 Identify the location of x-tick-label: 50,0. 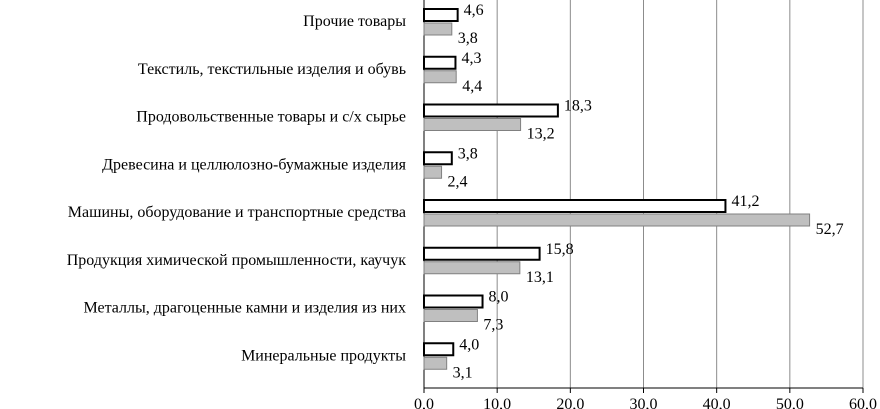
(790, 402).